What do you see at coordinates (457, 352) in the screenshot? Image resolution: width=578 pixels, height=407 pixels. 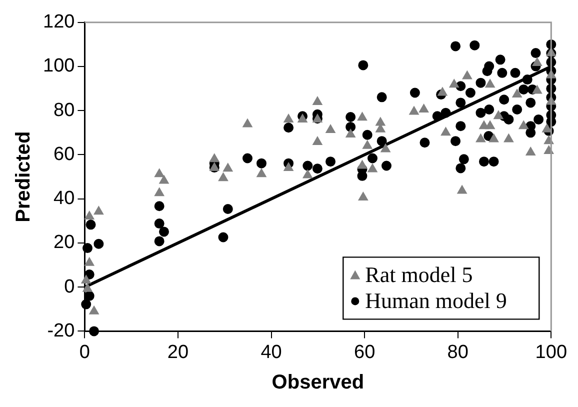 I see `x-tick-label: 80` at bounding box center [457, 352].